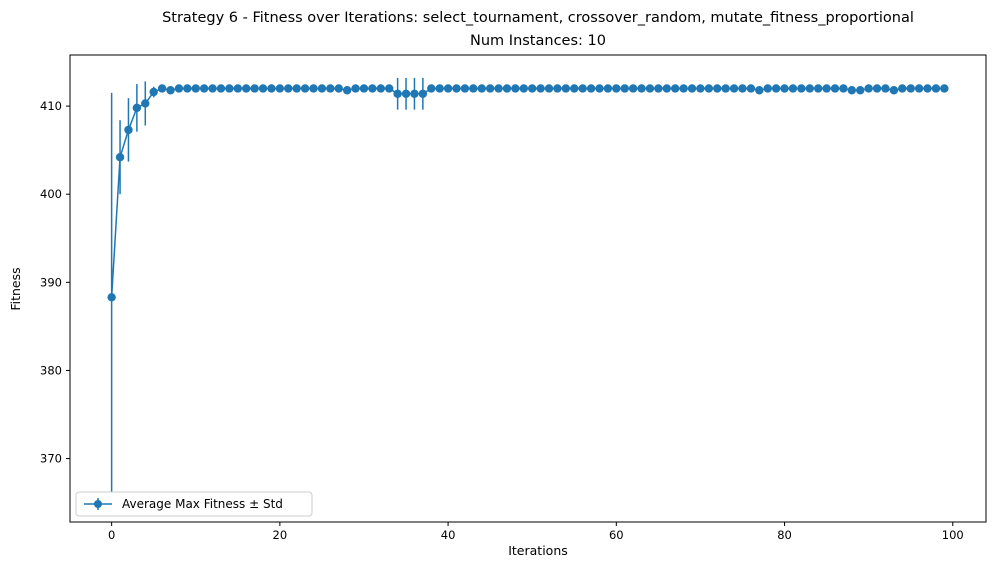 Image resolution: width=1005 pixels, height=568 pixels. I want to click on x-tick-label: 20, so click(280, 535).